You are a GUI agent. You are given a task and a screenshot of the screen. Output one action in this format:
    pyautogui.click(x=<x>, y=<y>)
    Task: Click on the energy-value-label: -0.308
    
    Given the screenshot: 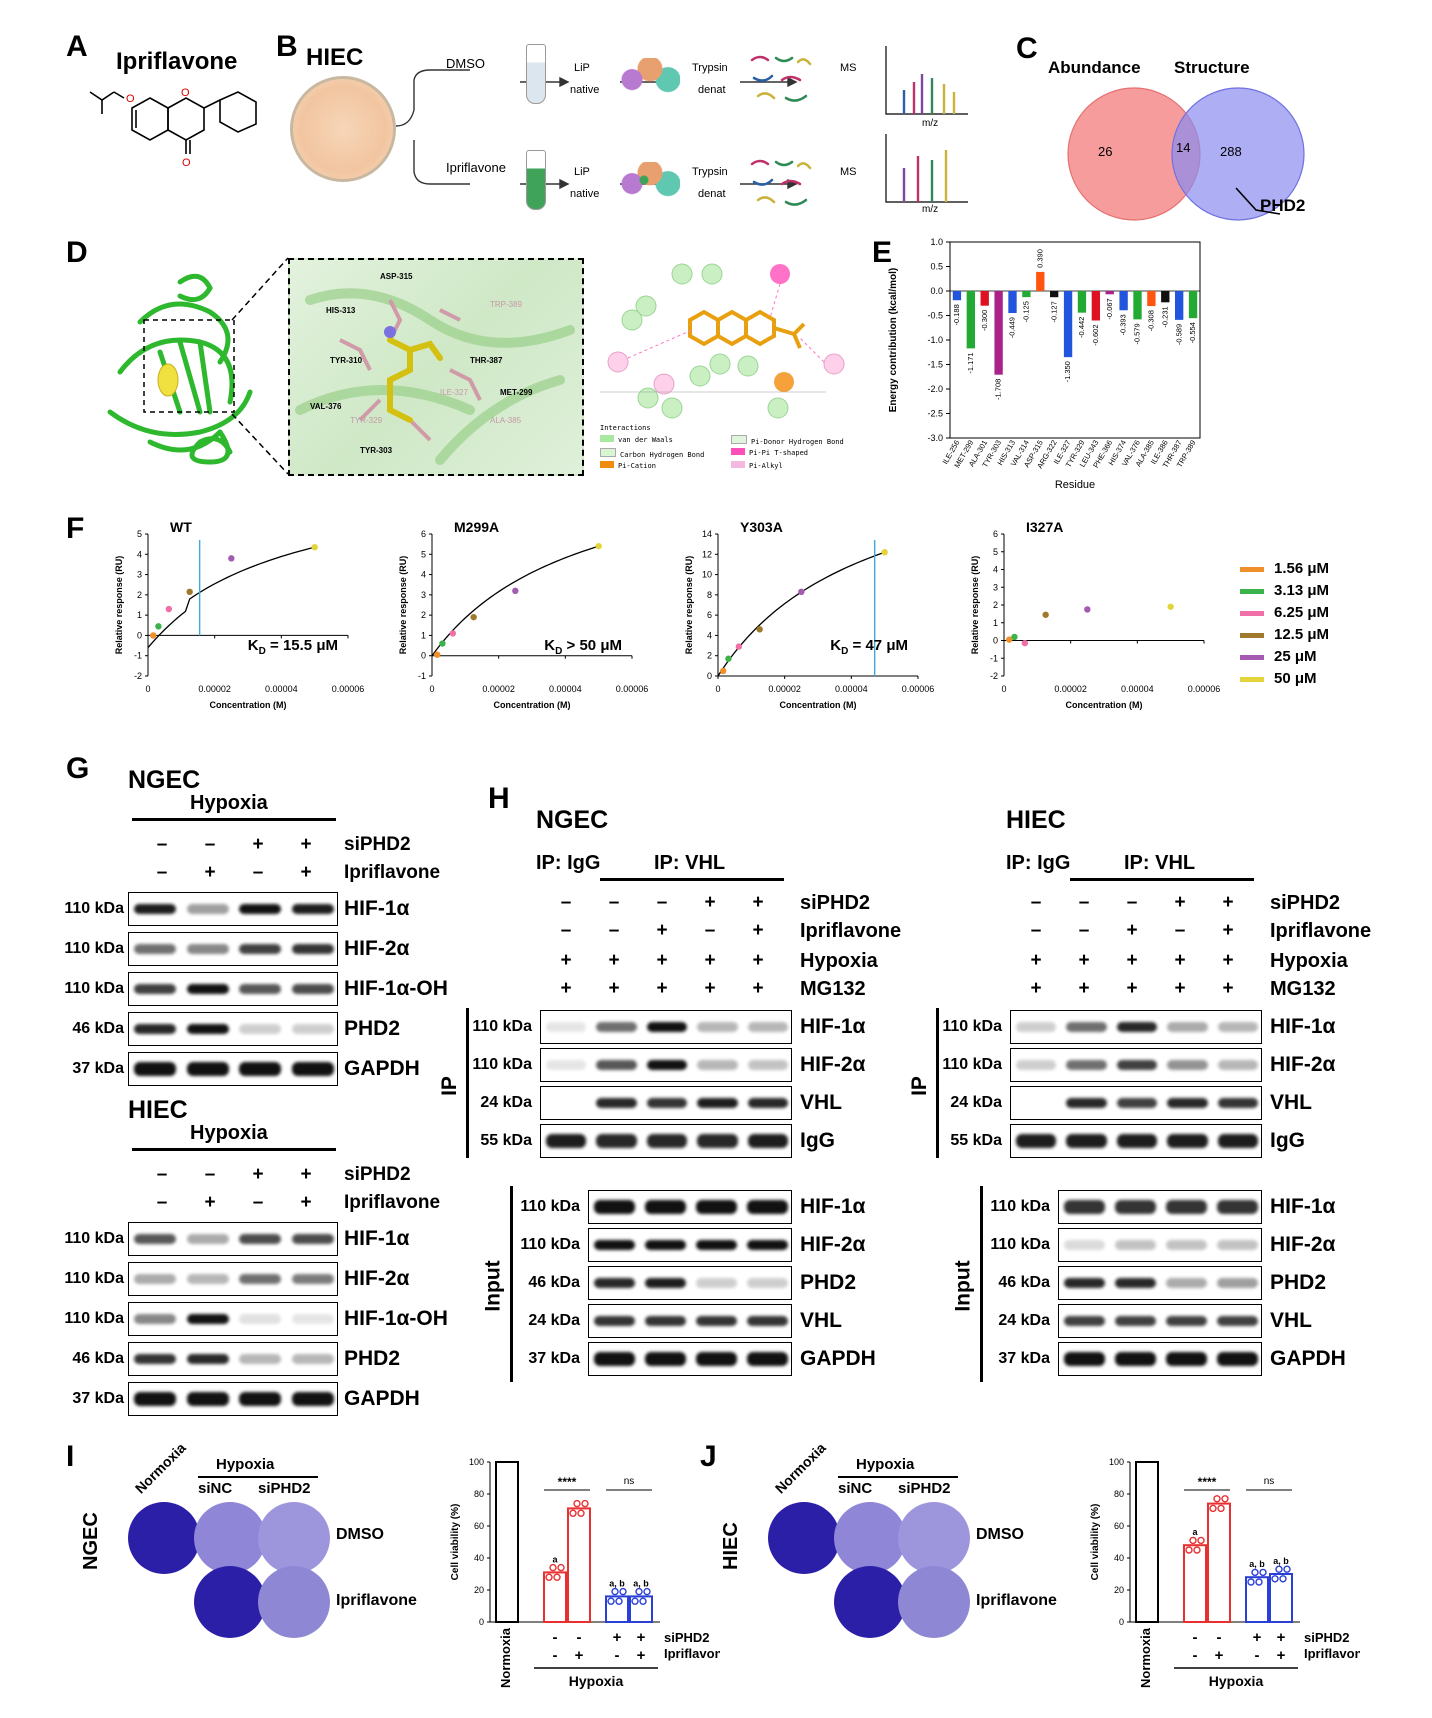 What is the action you would take?
    pyautogui.click(x=1150, y=320)
    